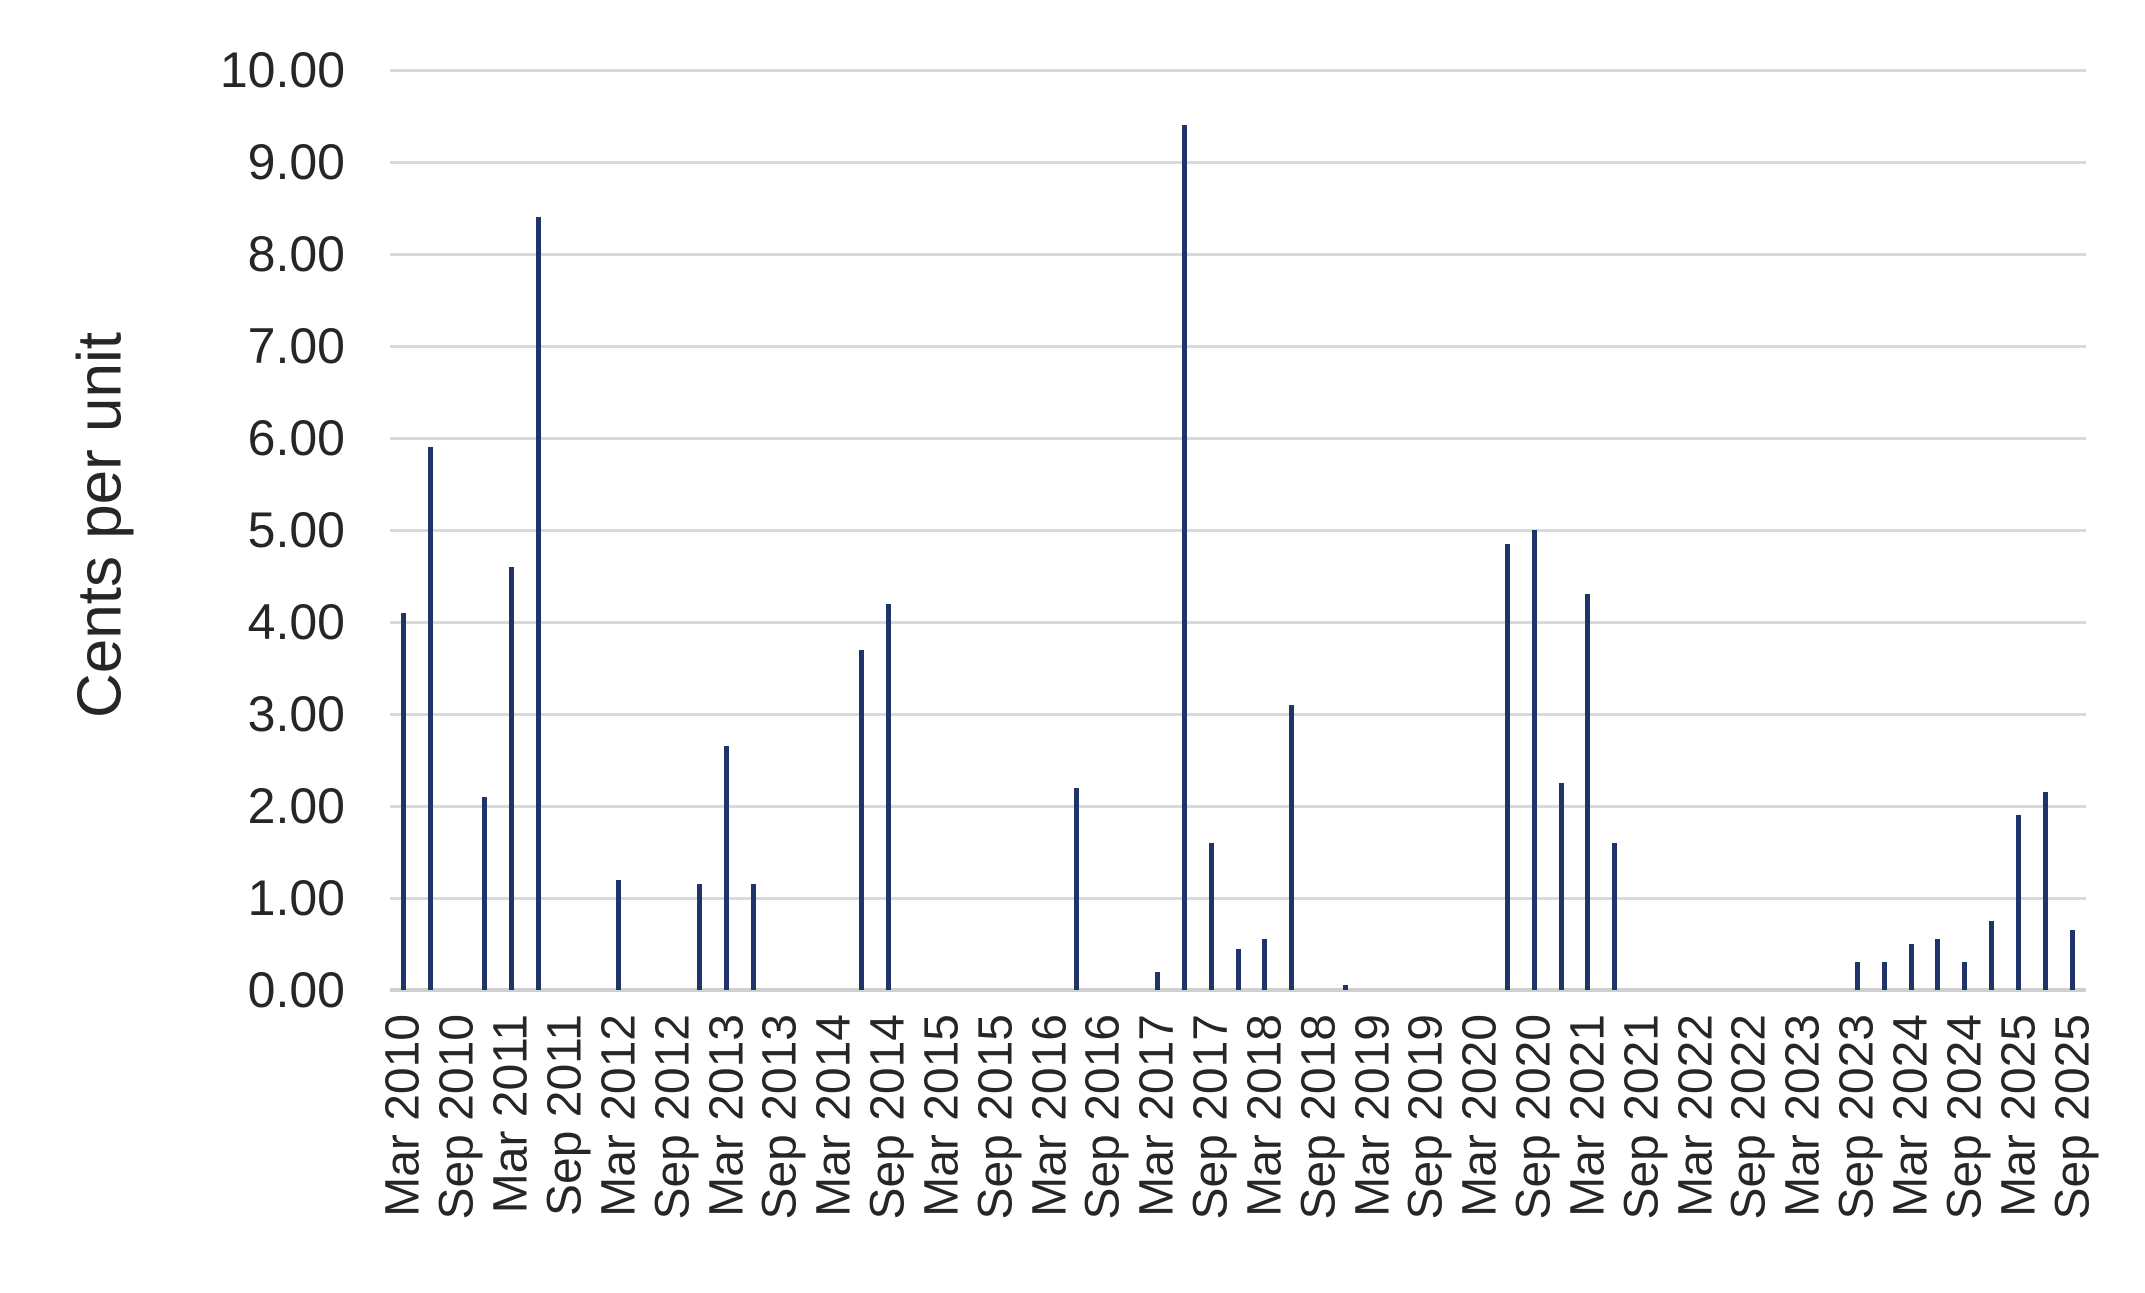  I want to click on y-tick-label: 3.00, so click(296, 714).